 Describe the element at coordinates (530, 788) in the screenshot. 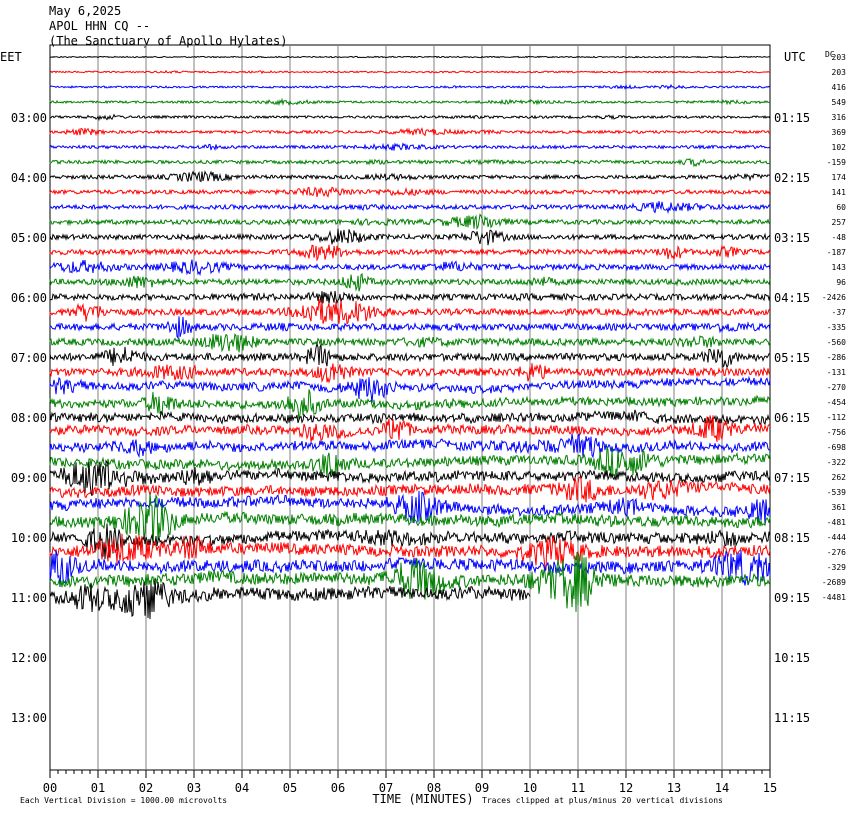

I see `x-tick-label: 10` at that location.